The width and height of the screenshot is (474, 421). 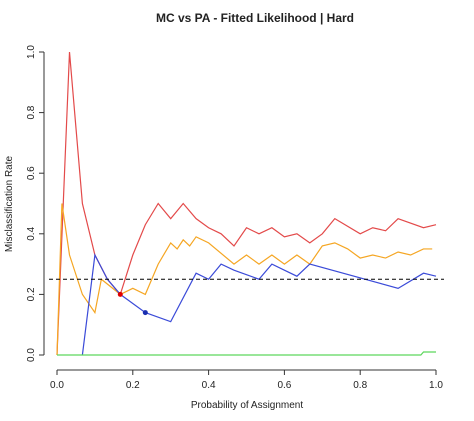 I want to click on x-tick-label: 0.0, so click(x=57, y=385).